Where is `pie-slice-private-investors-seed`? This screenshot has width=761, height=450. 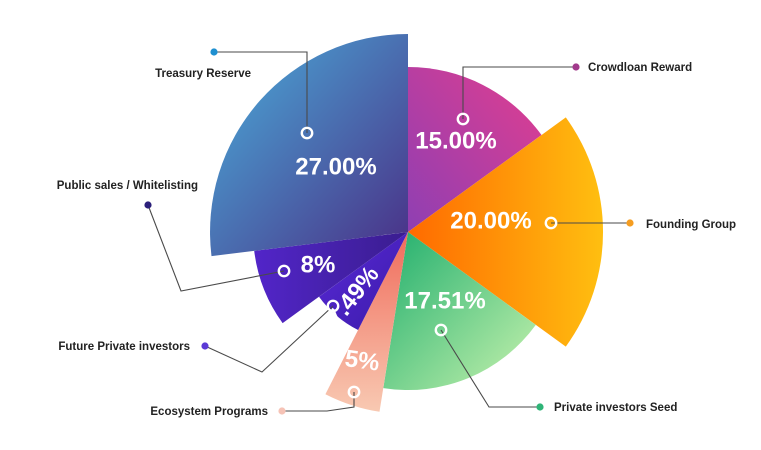 pie-slice-private-investors-seed is located at coordinates (459, 311).